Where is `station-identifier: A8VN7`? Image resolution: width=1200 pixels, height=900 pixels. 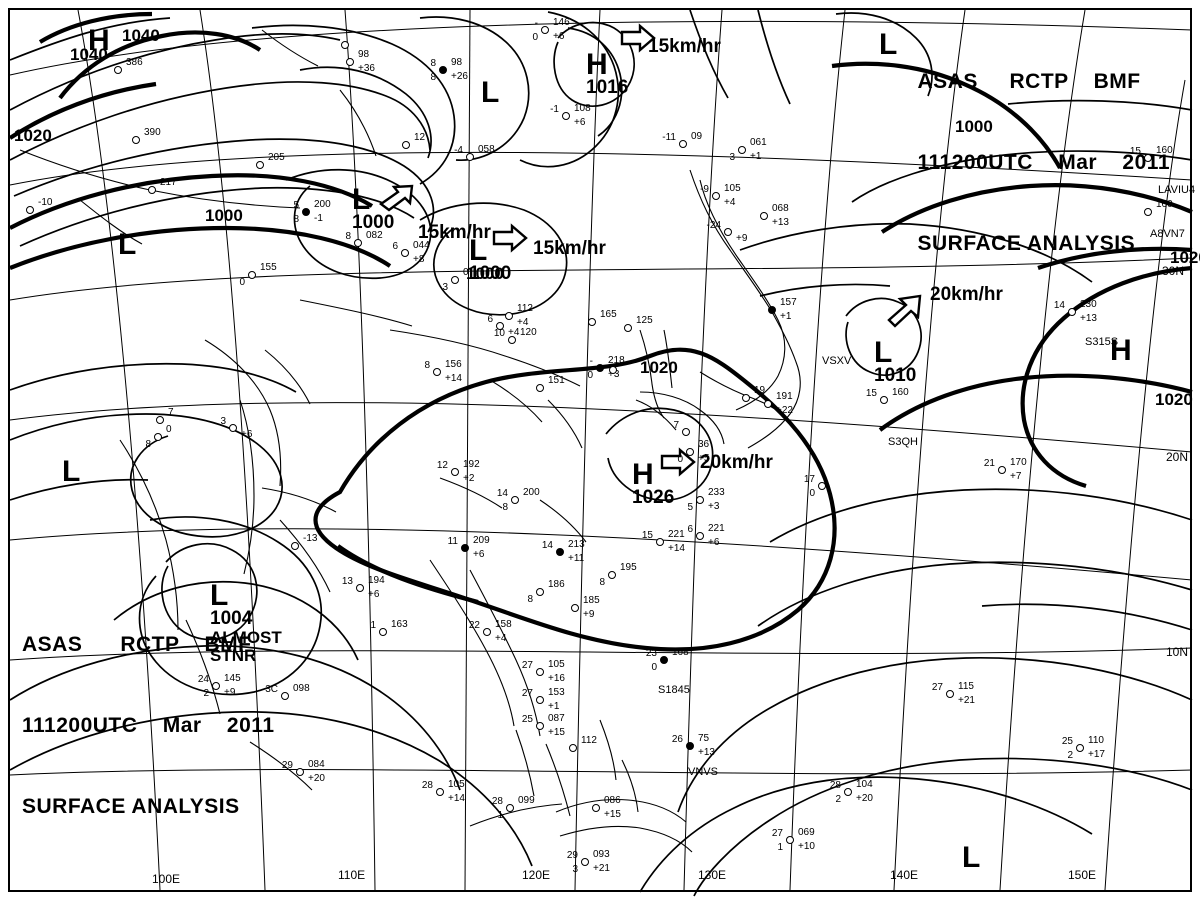 station-identifier: A8VN7 is located at coordinates (1167, 234).